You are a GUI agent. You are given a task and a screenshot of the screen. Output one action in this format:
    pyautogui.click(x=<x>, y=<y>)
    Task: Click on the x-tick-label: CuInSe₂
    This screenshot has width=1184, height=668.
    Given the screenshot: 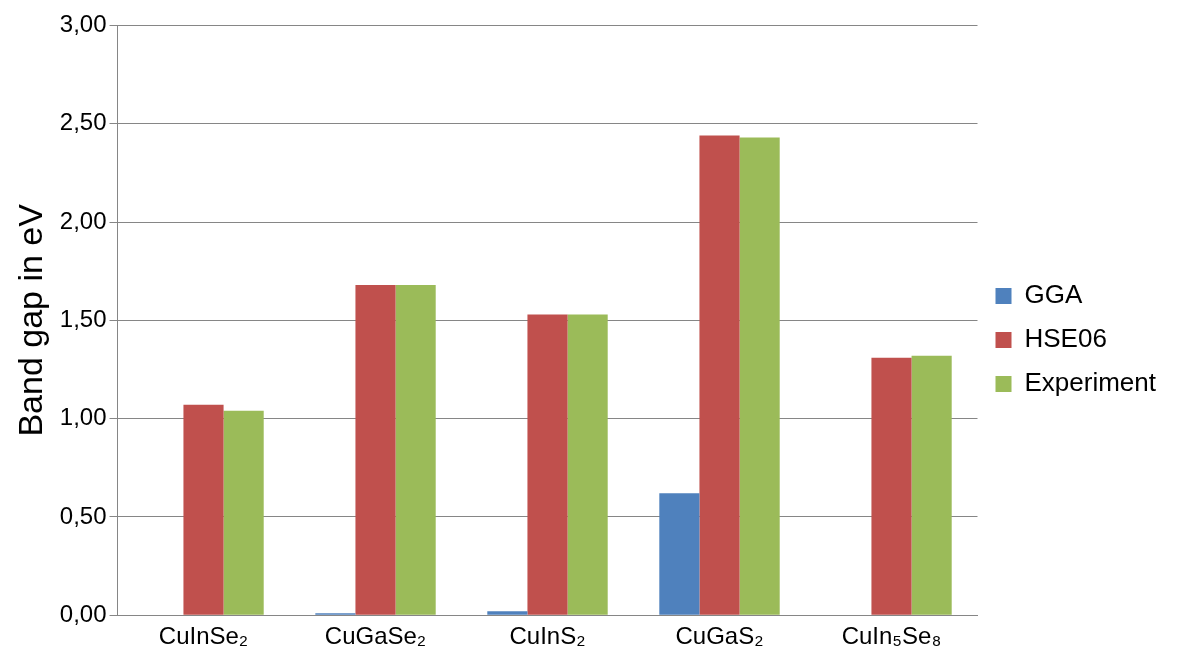 What is the action you would take?
    pyautogui.click(x=203, y=636)
    